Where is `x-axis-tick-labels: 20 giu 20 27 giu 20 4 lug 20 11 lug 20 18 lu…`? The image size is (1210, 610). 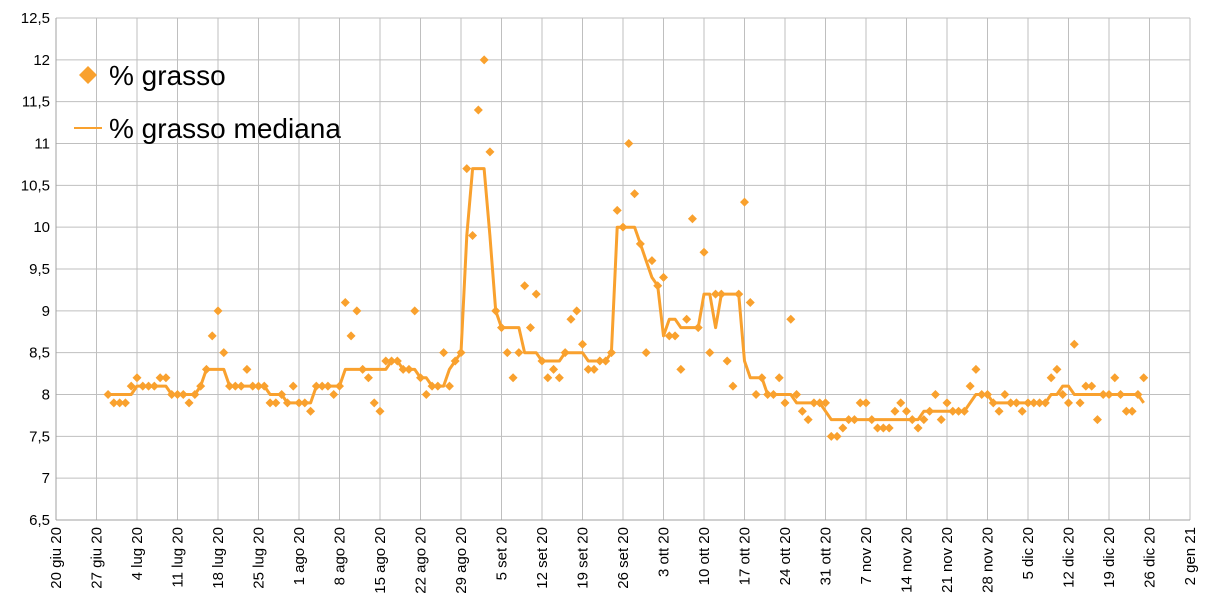
x-axis-tick-labels: 20 giu 20 27 giu 20 4 lug 20 11 lug 20 18 lu… is located at coordinates (623, 560).